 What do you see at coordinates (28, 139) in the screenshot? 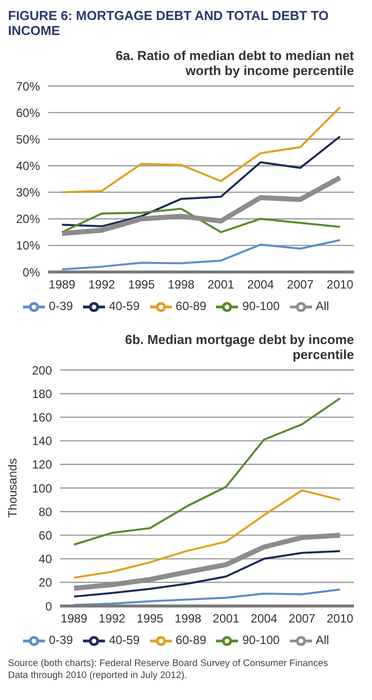
I see `y-tick-label: 50%` at bounding box center [28, 139].